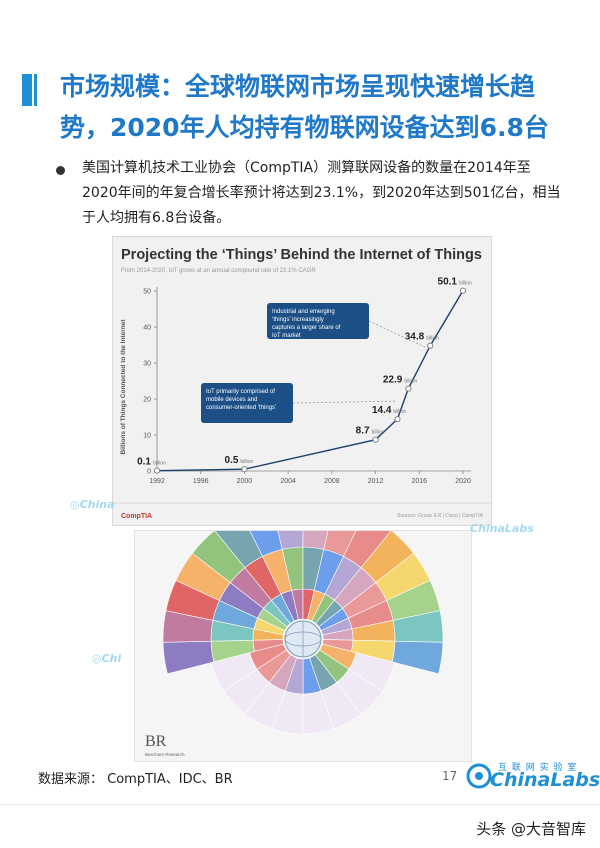 The width and height of the screenshot is (600, 848). What do you see at coordinates (245, 481) in the screenshot?
I see `chart-x-tick-label: 2000` at bounding box center [245, 481].